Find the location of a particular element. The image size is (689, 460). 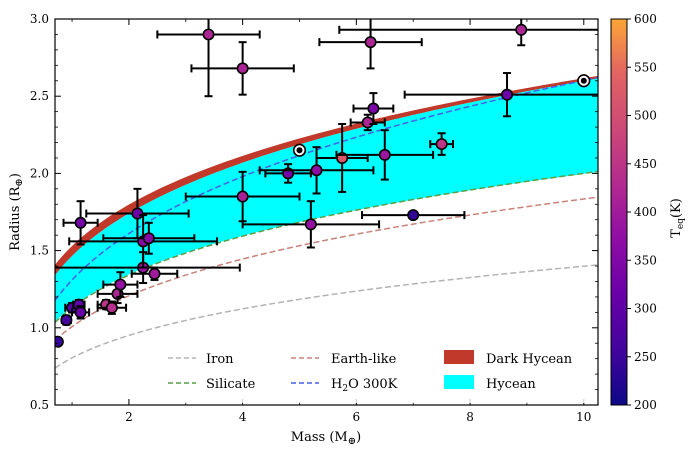

colorbar-tick-label: 400 is located at coordinates (645, 212).